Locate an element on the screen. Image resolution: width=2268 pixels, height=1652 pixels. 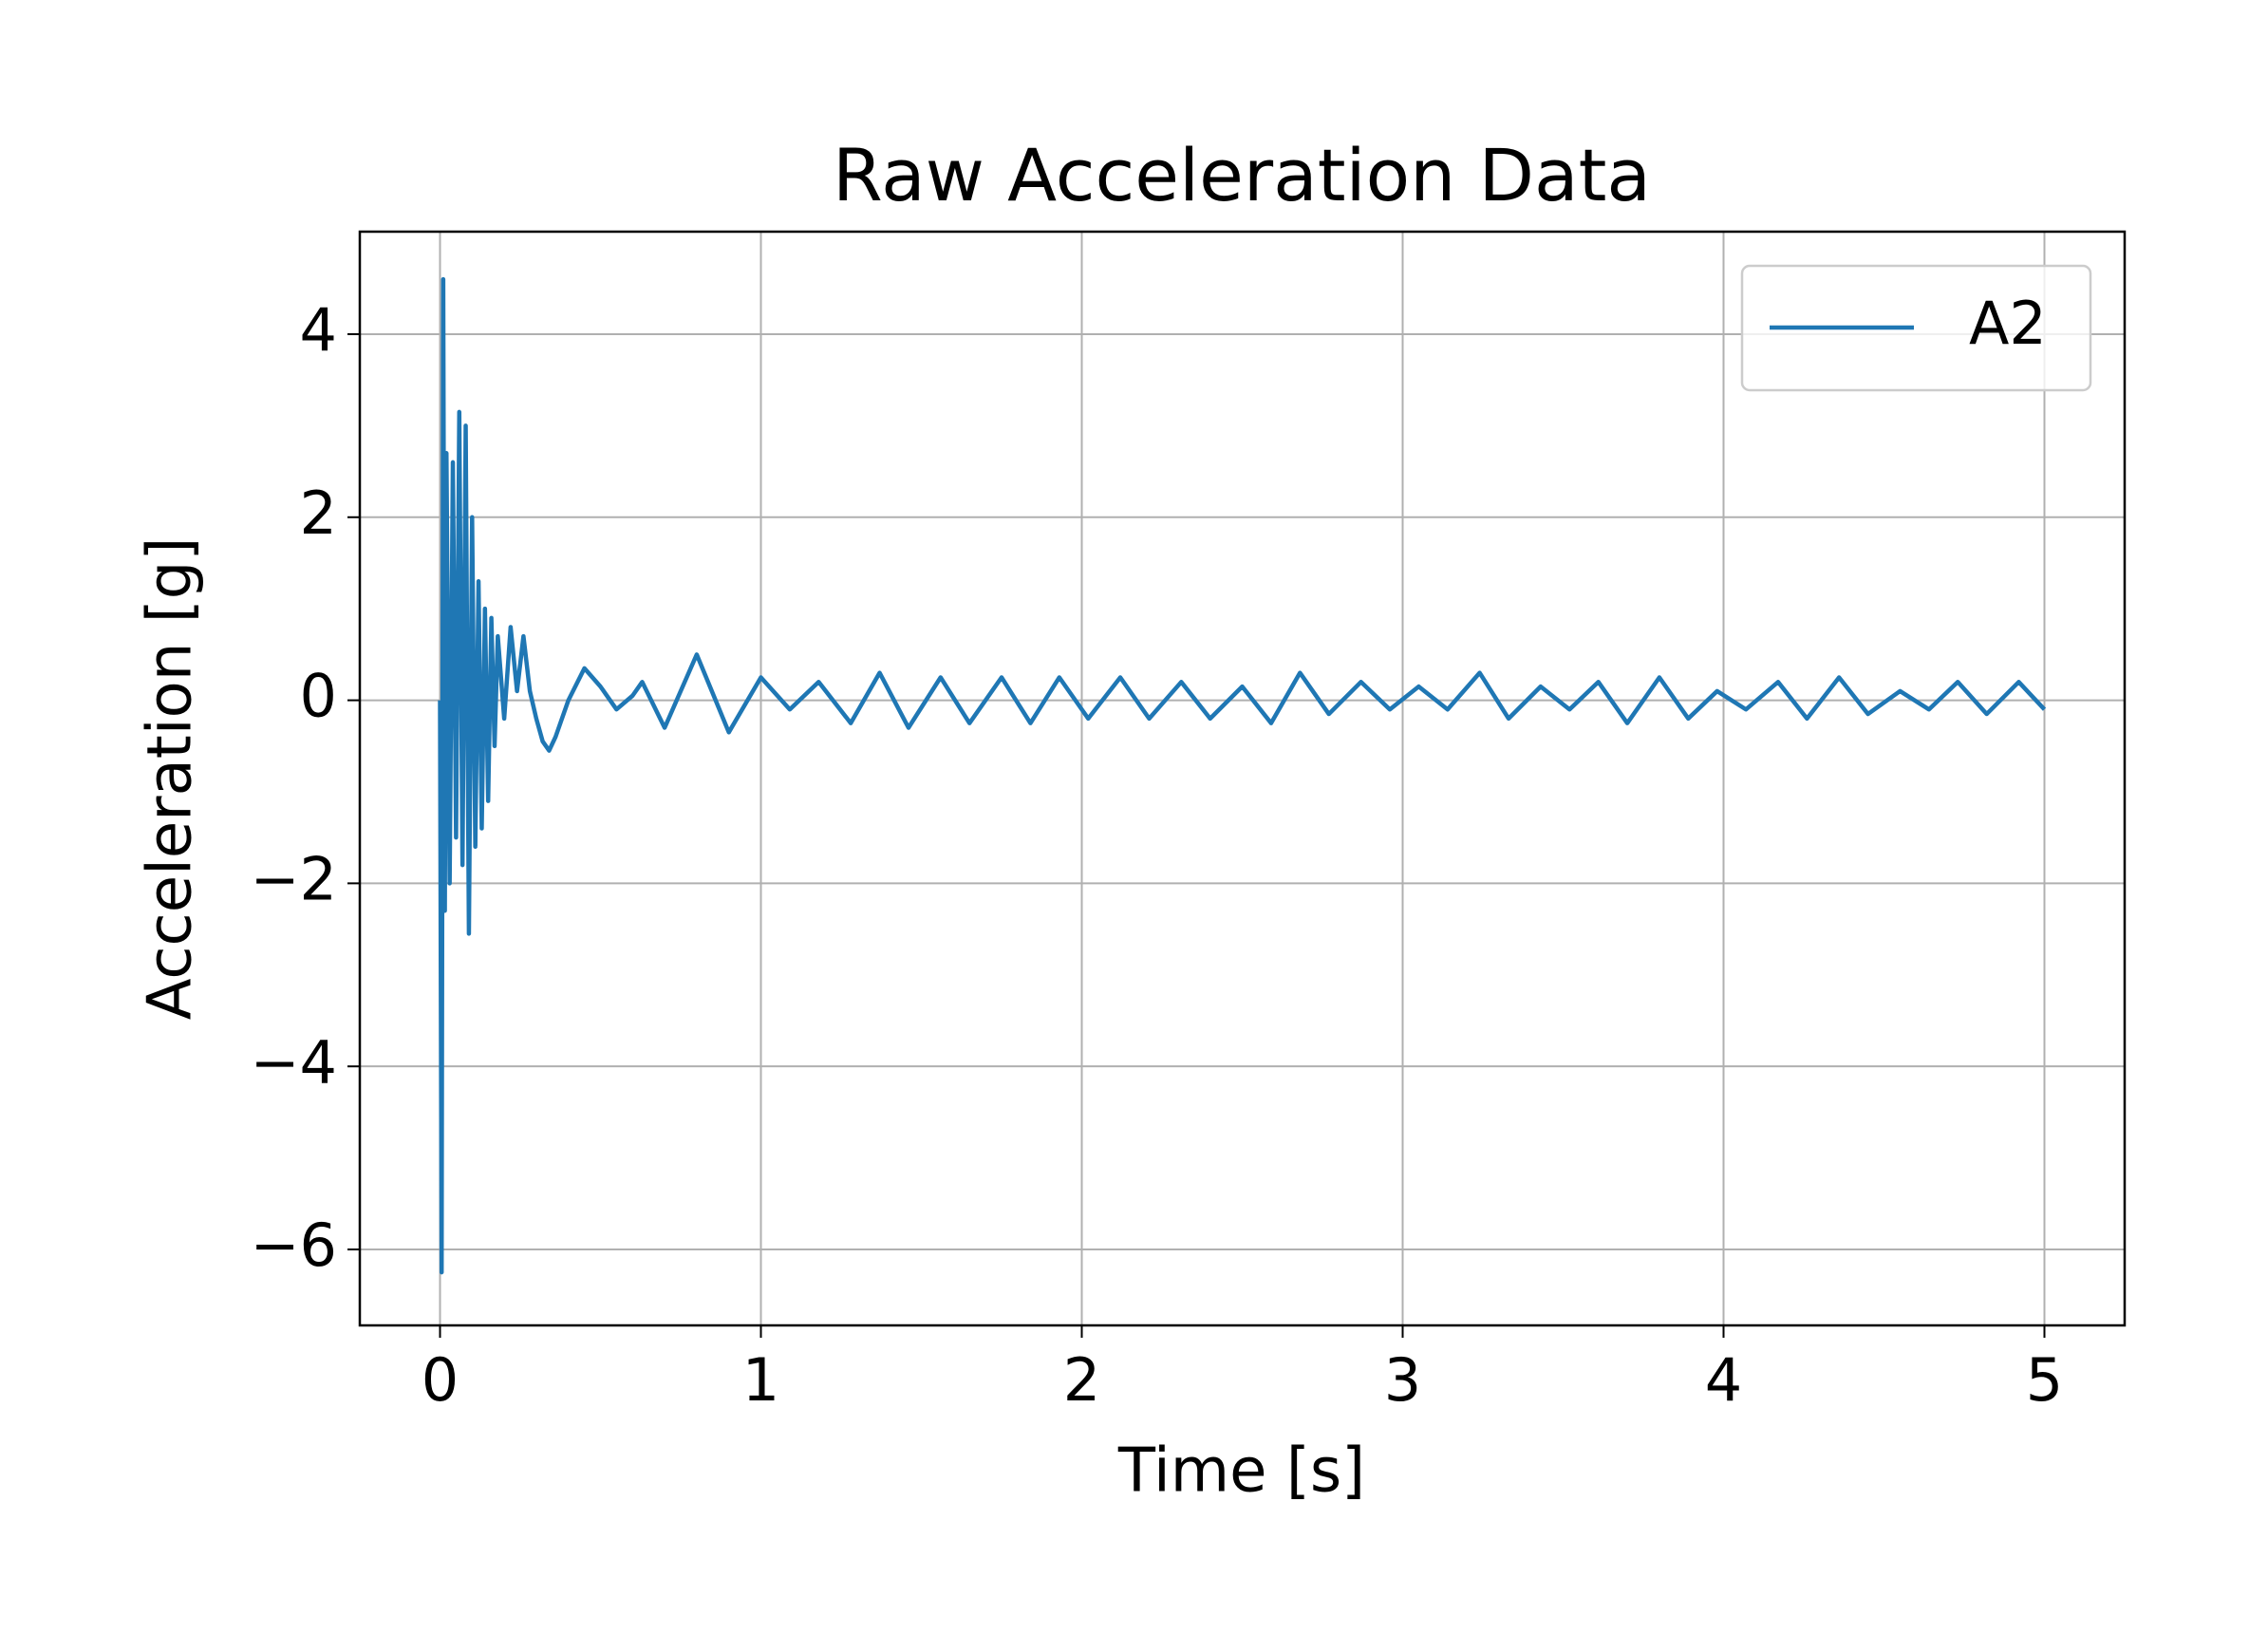
x-tick-label: 1 is located at coordinates (760, 1380).